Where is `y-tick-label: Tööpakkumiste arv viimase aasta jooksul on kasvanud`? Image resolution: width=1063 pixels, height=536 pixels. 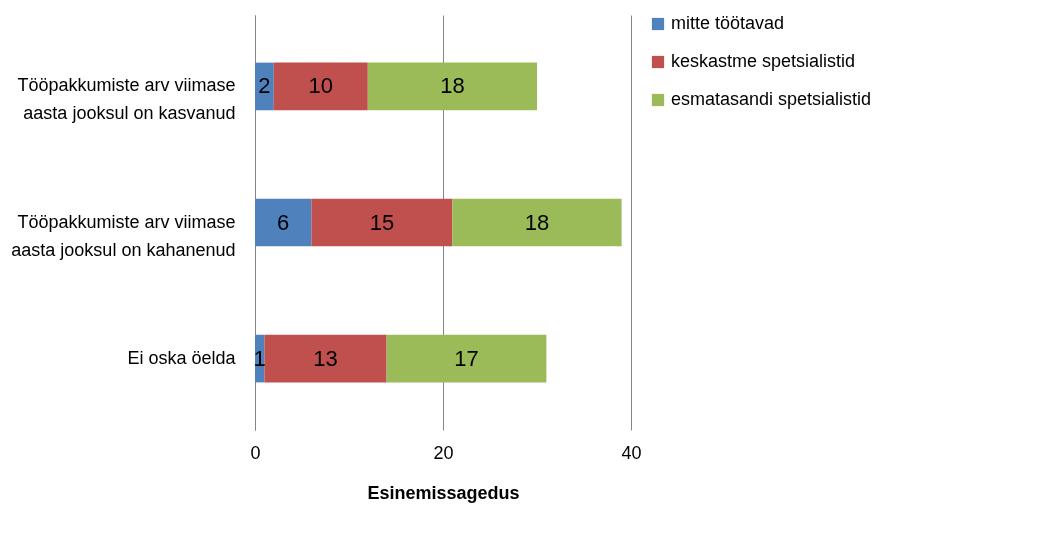
y-tick-label: Tööpakkumiste arv viimase aasta jooksul on kasvanud is located at coordinates (126, 99).